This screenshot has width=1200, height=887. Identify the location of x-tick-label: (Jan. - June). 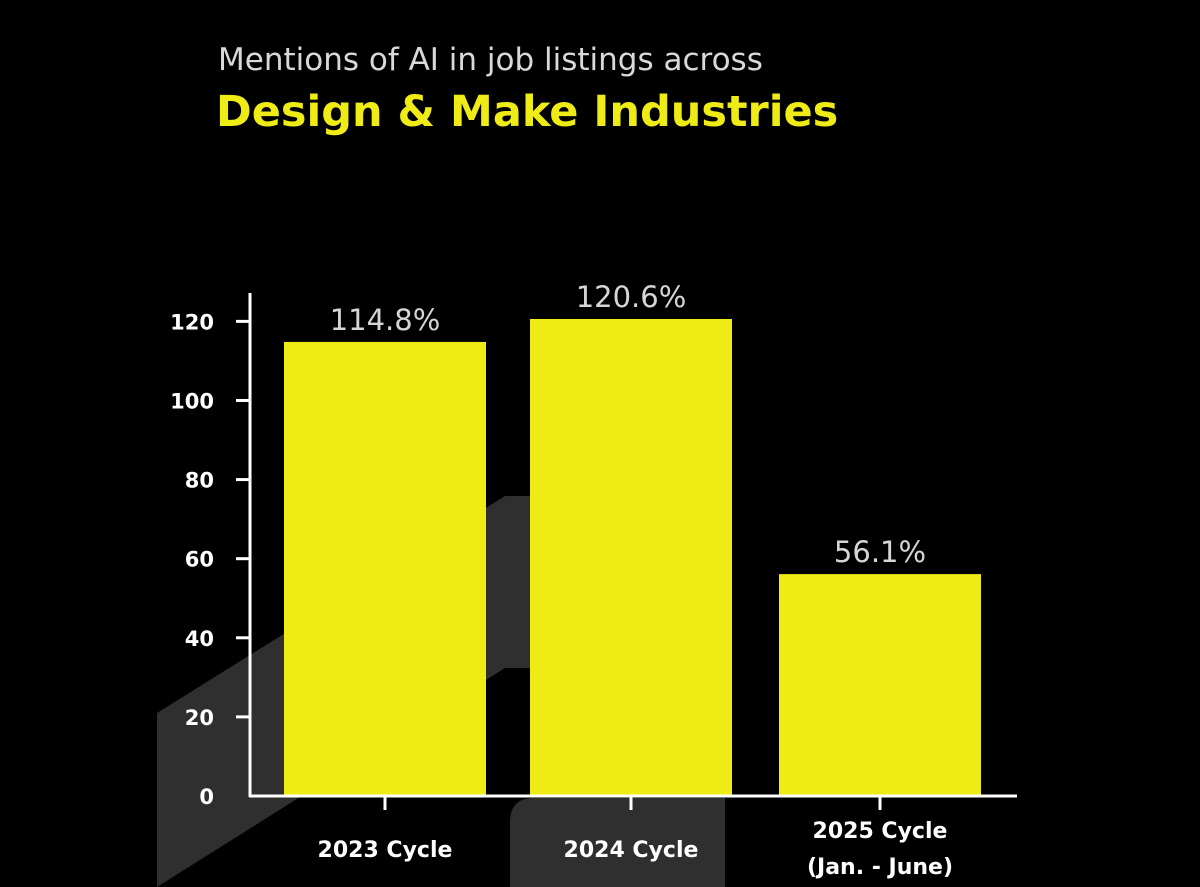
(880, 867).